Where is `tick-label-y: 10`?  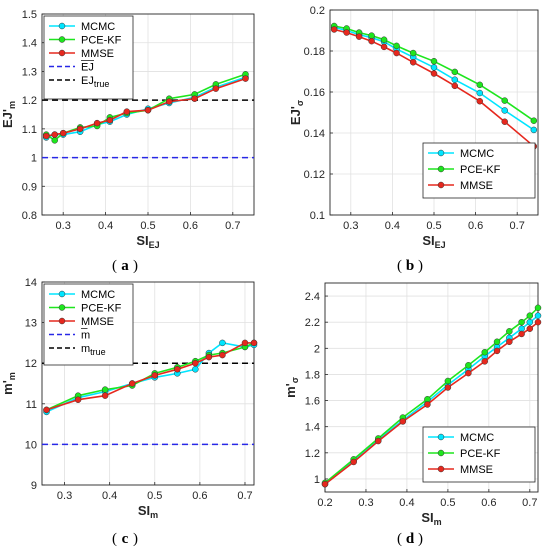 tick-label-y: 10 is located at coordinates (31, 445).